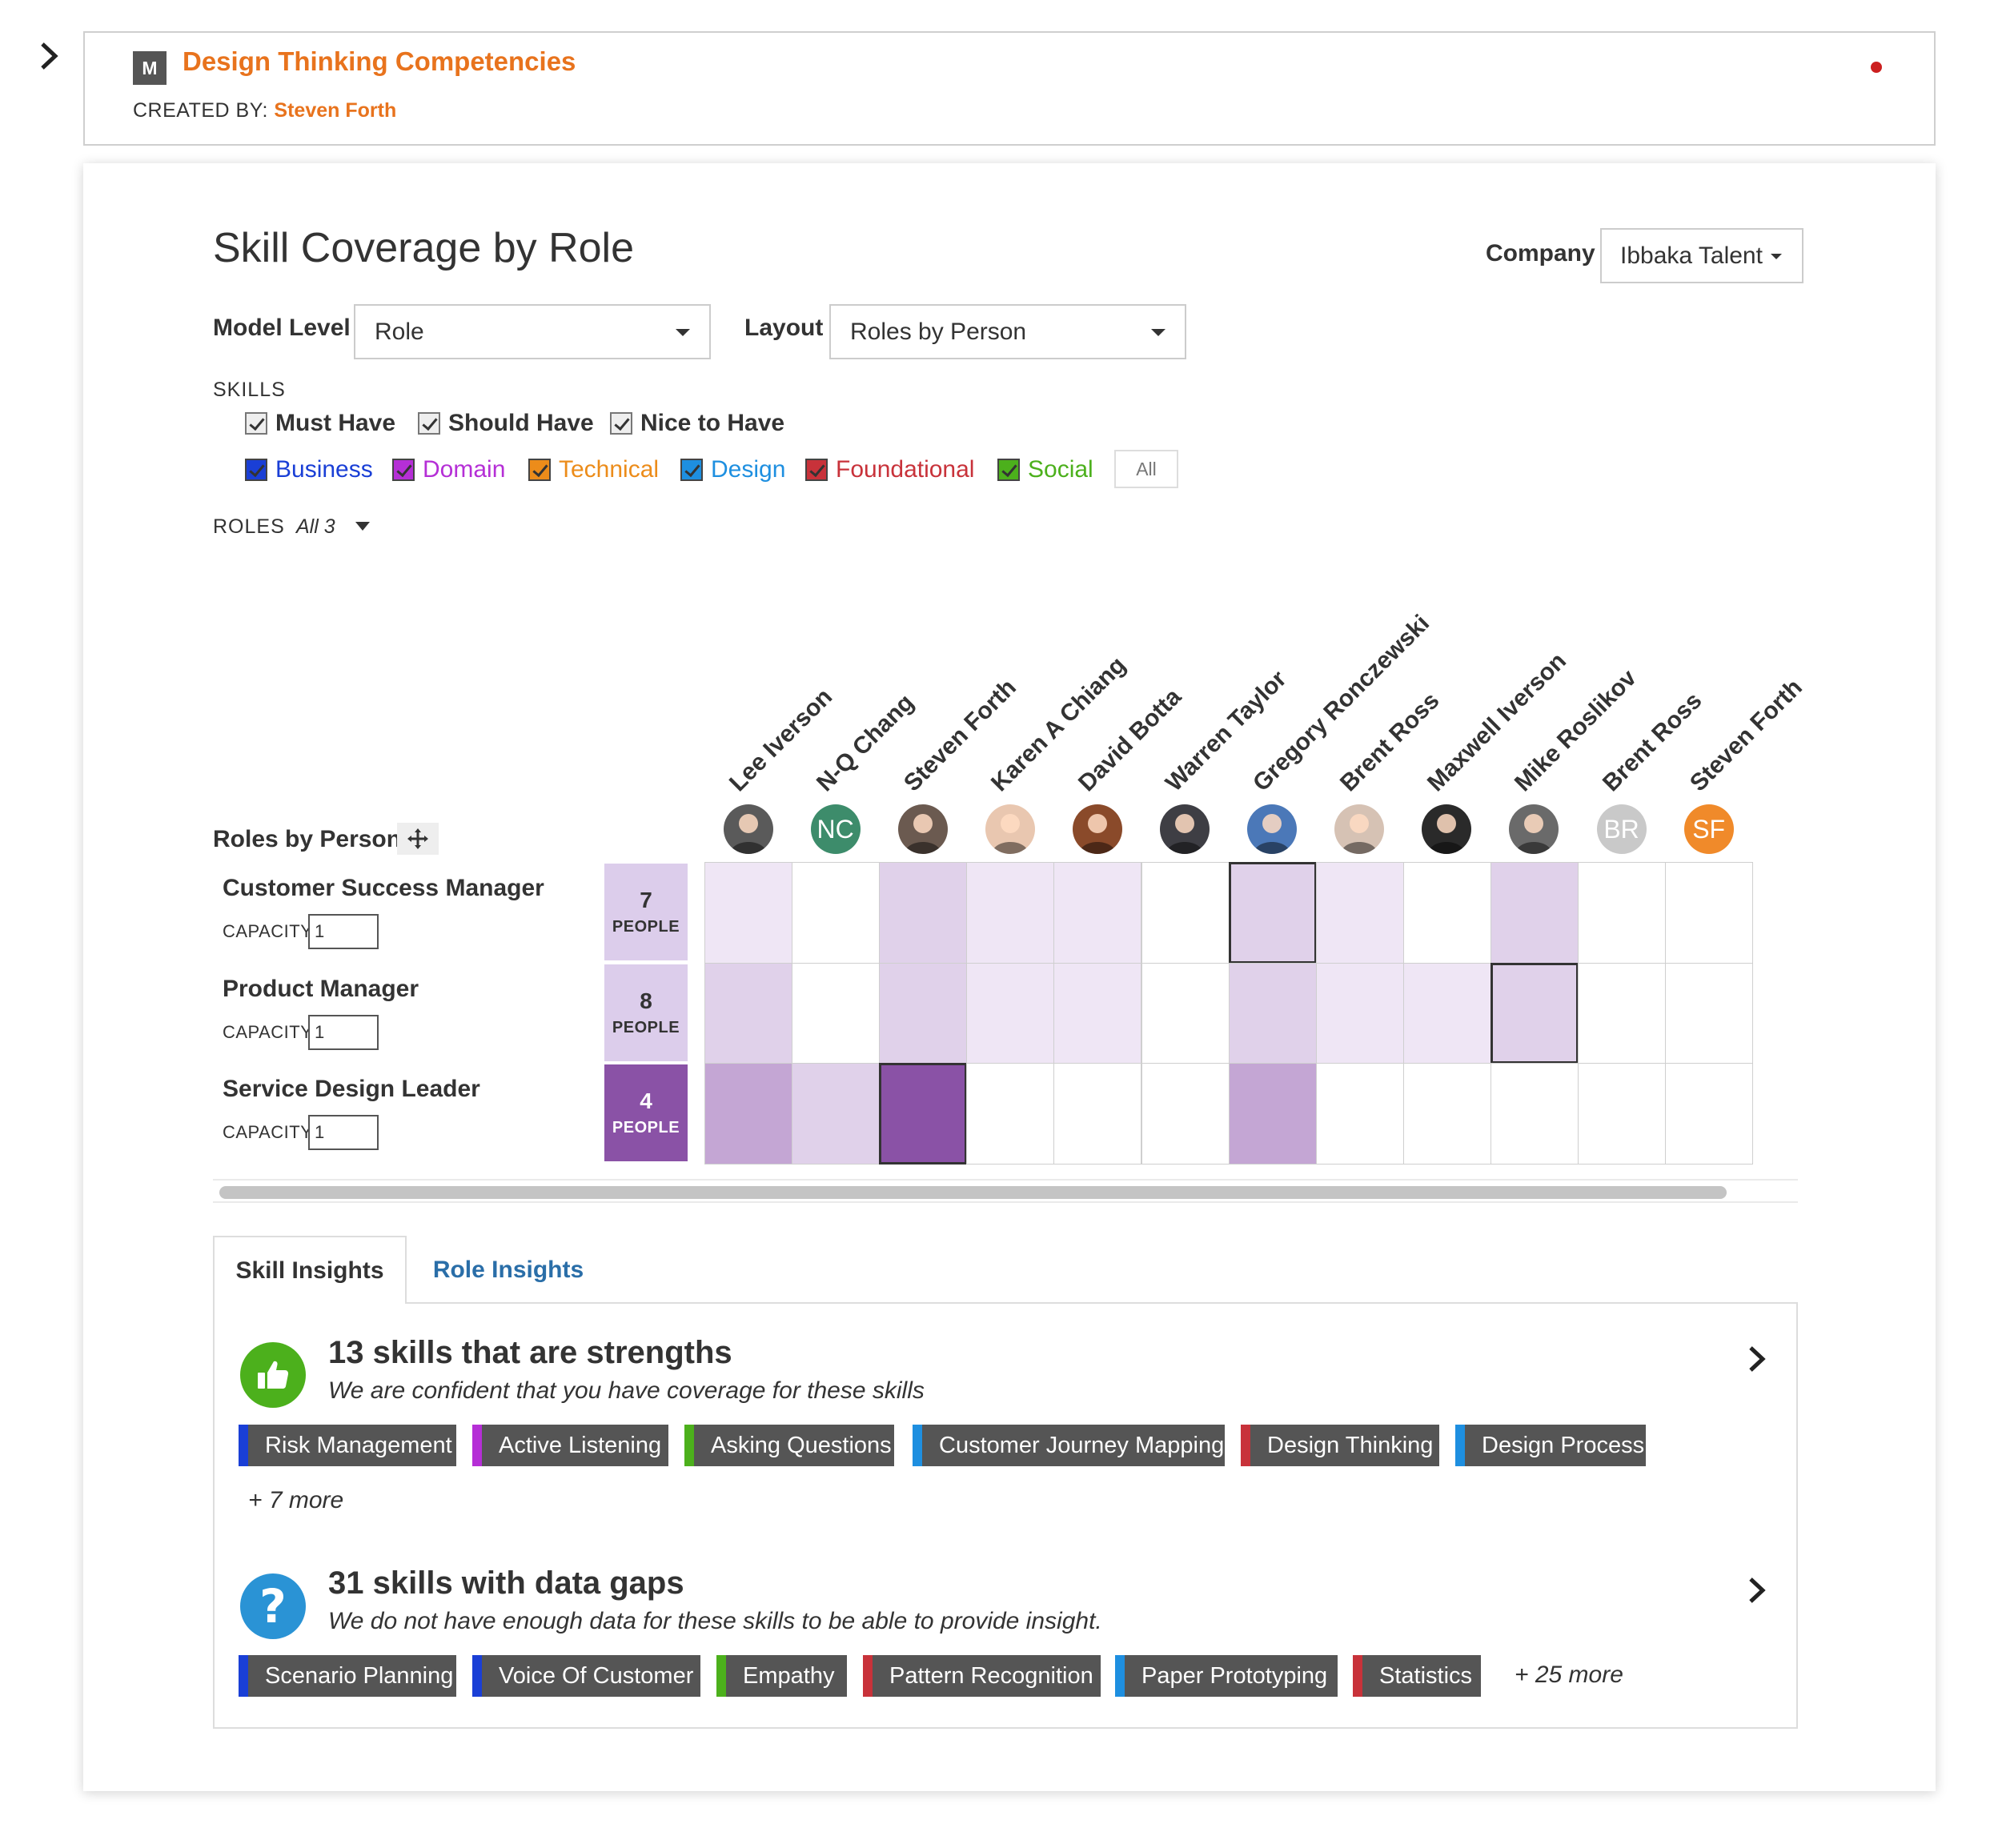 The height and width of the screenshot is (1848, 1990). What do you see at coordinates (1417, 1676) in the screenshot?
I see `skill-tag: Statistics` at bounding box center [1417, 1676].